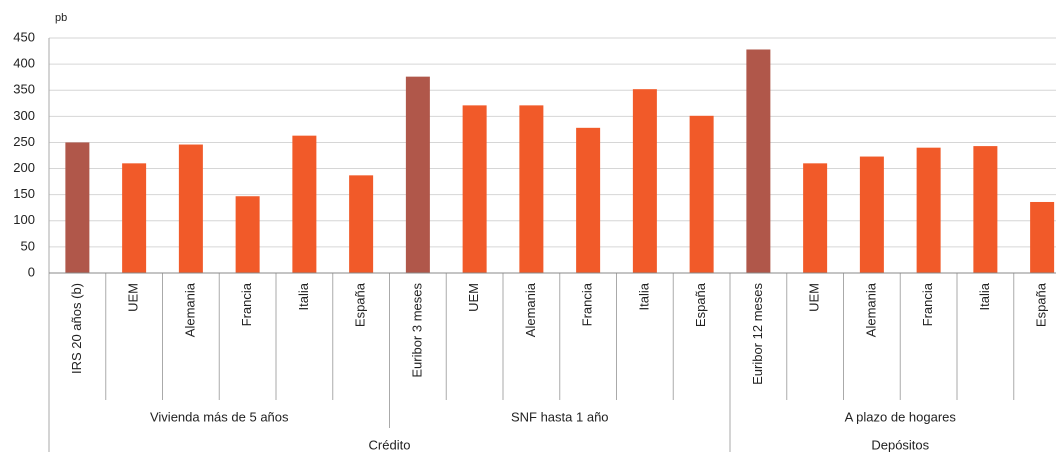 The height and width of the screenshot is (452, 1056). What do you see at coordinates (24, 141) in the screenshot?
I see `y-tick-label: 250` at bounding box center [24, 141].